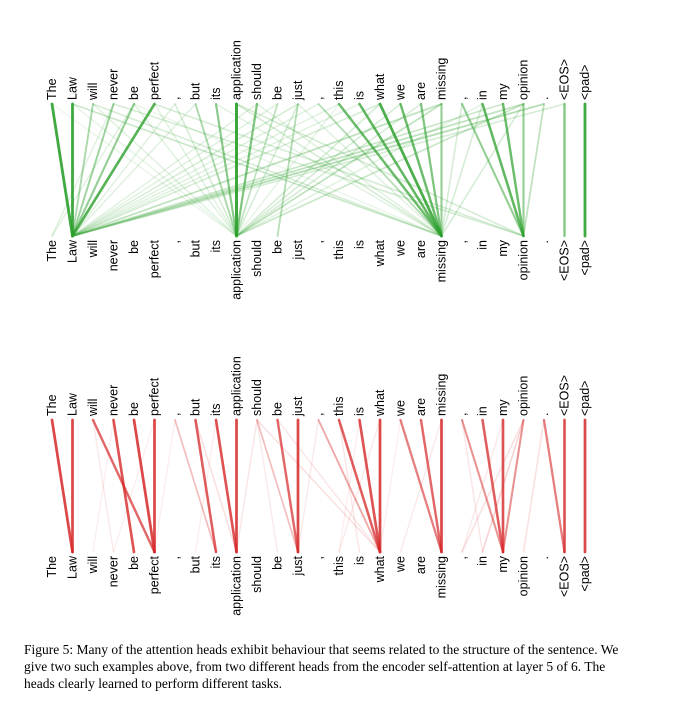  I want to click on source-token-the: The, so click(52, 405).